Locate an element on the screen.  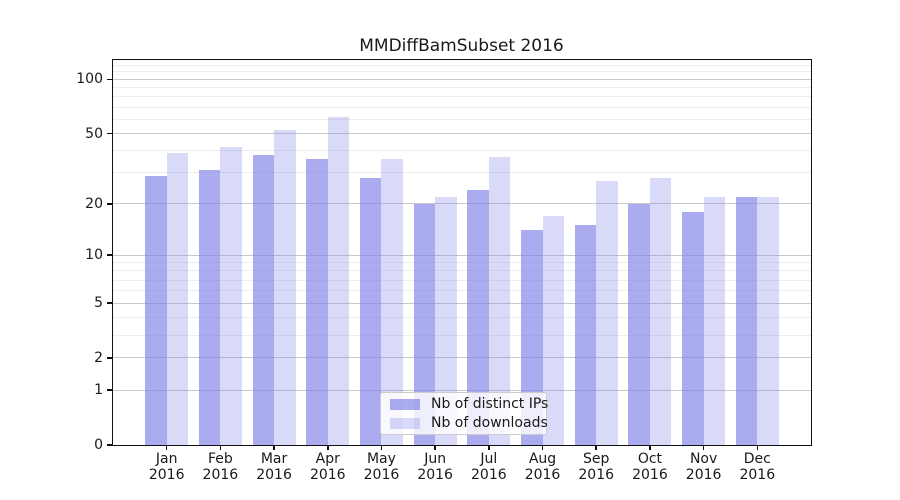
x-tick-label: Mar 2016 is located at coordinates (274, 467).